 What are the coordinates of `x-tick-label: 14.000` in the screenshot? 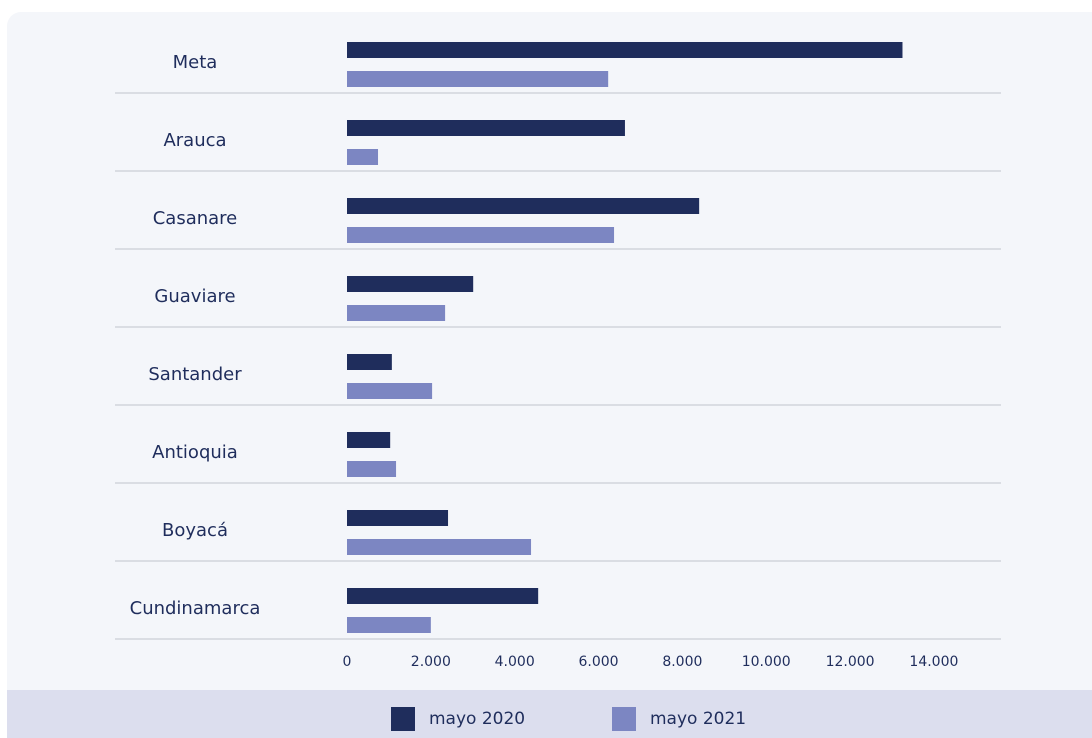 It's located at (933, 662).